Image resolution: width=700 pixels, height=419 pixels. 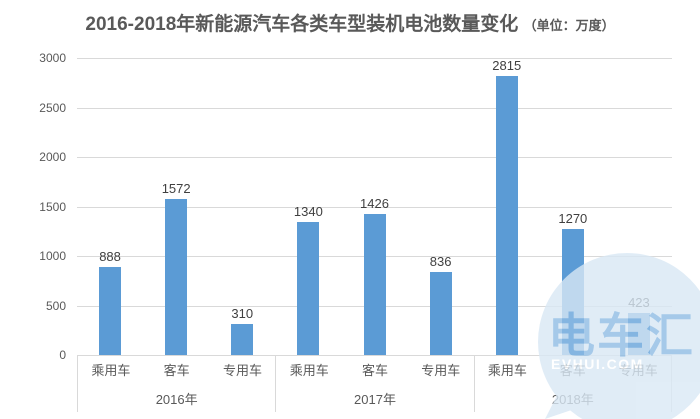 What do you see at coordinates (52, 206) in the screenshot?
I see `y-axis-tick-label: 1500` at bounding box center [52, 206].